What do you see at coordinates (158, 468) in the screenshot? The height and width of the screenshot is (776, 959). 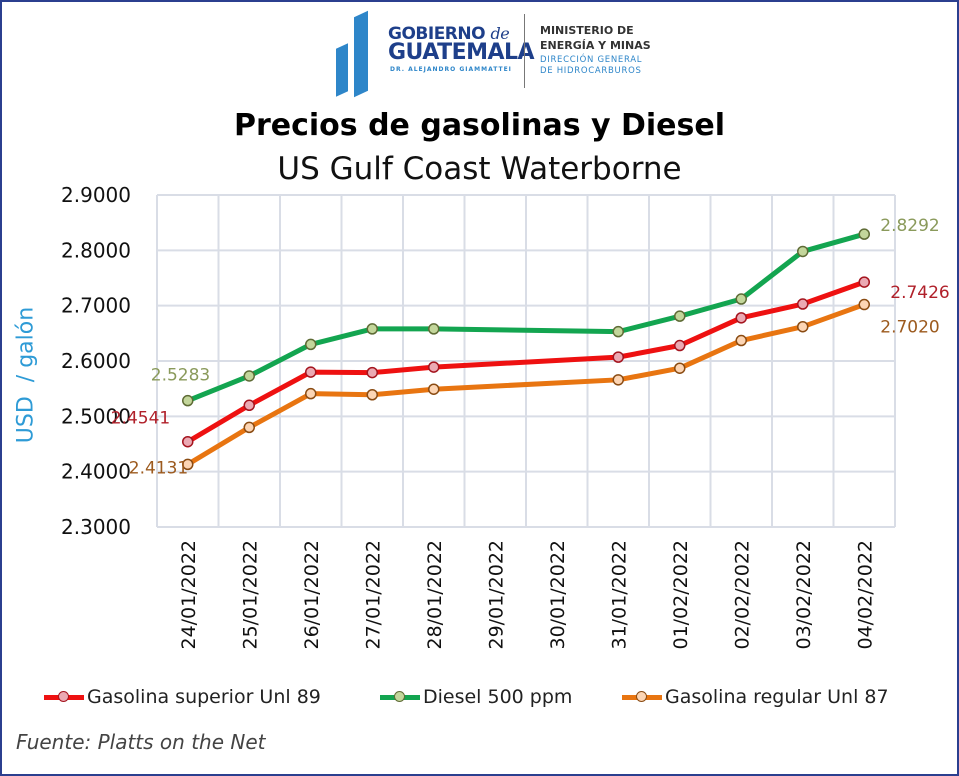 I see `data-label: 2.4131` at bounding box center [158, 468].